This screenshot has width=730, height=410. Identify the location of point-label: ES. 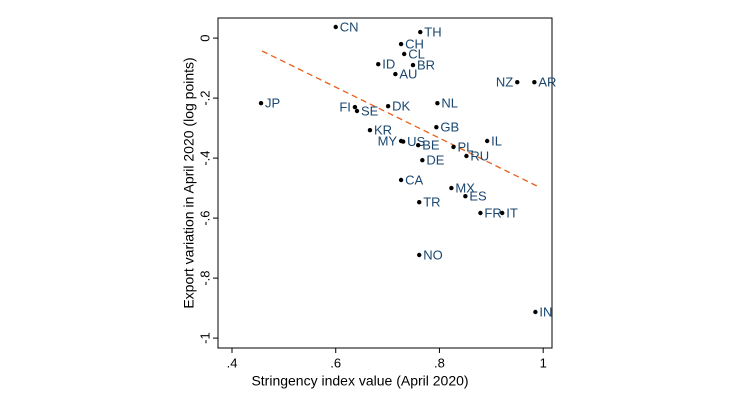
(478, 196).